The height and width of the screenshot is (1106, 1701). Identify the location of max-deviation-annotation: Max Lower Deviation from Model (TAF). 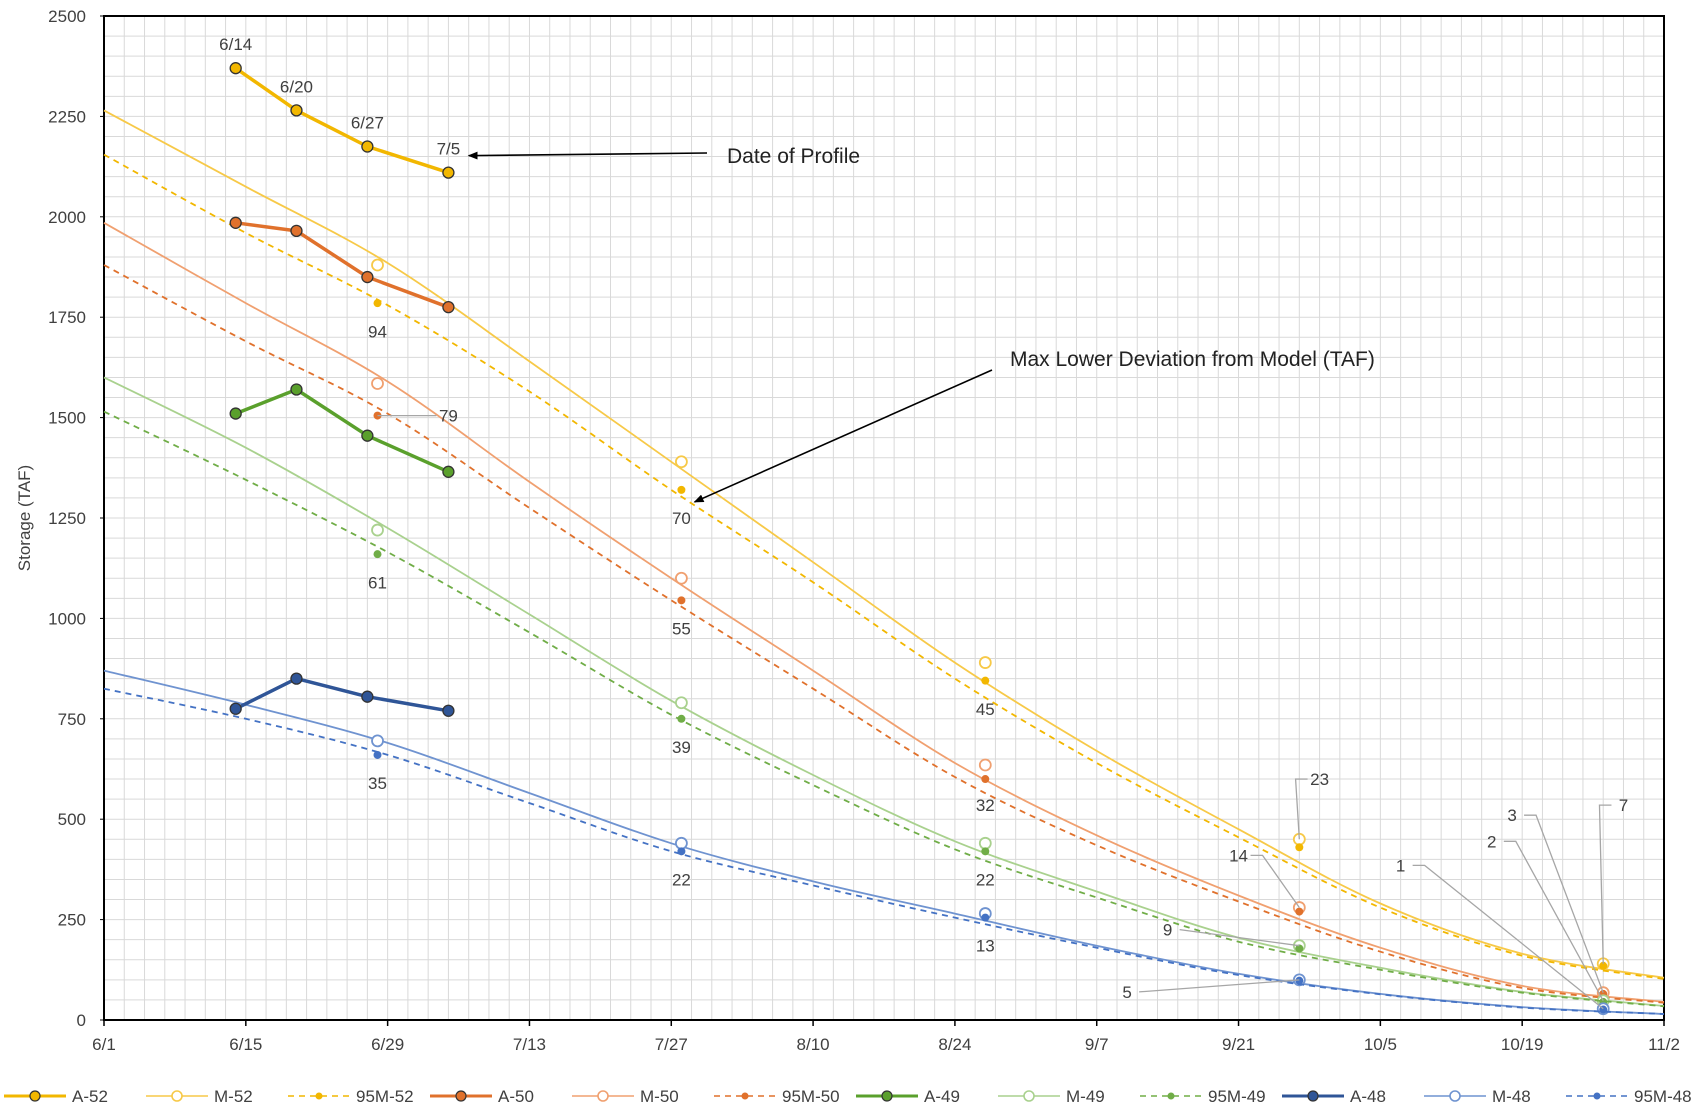
(1192, 359).